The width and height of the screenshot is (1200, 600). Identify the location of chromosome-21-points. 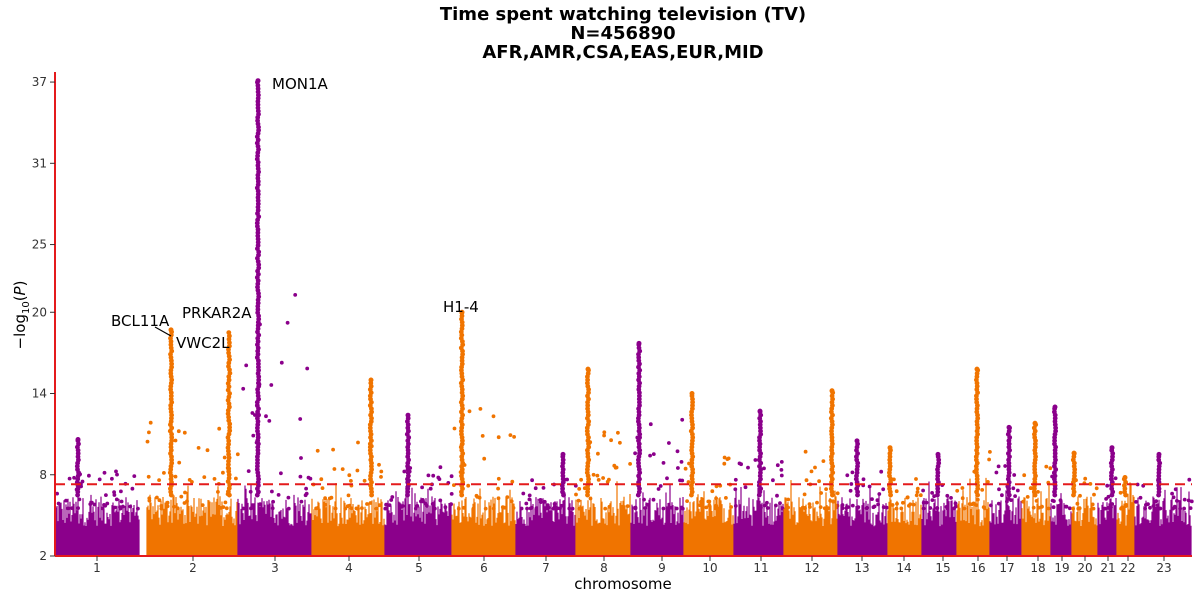
(1107, 516).